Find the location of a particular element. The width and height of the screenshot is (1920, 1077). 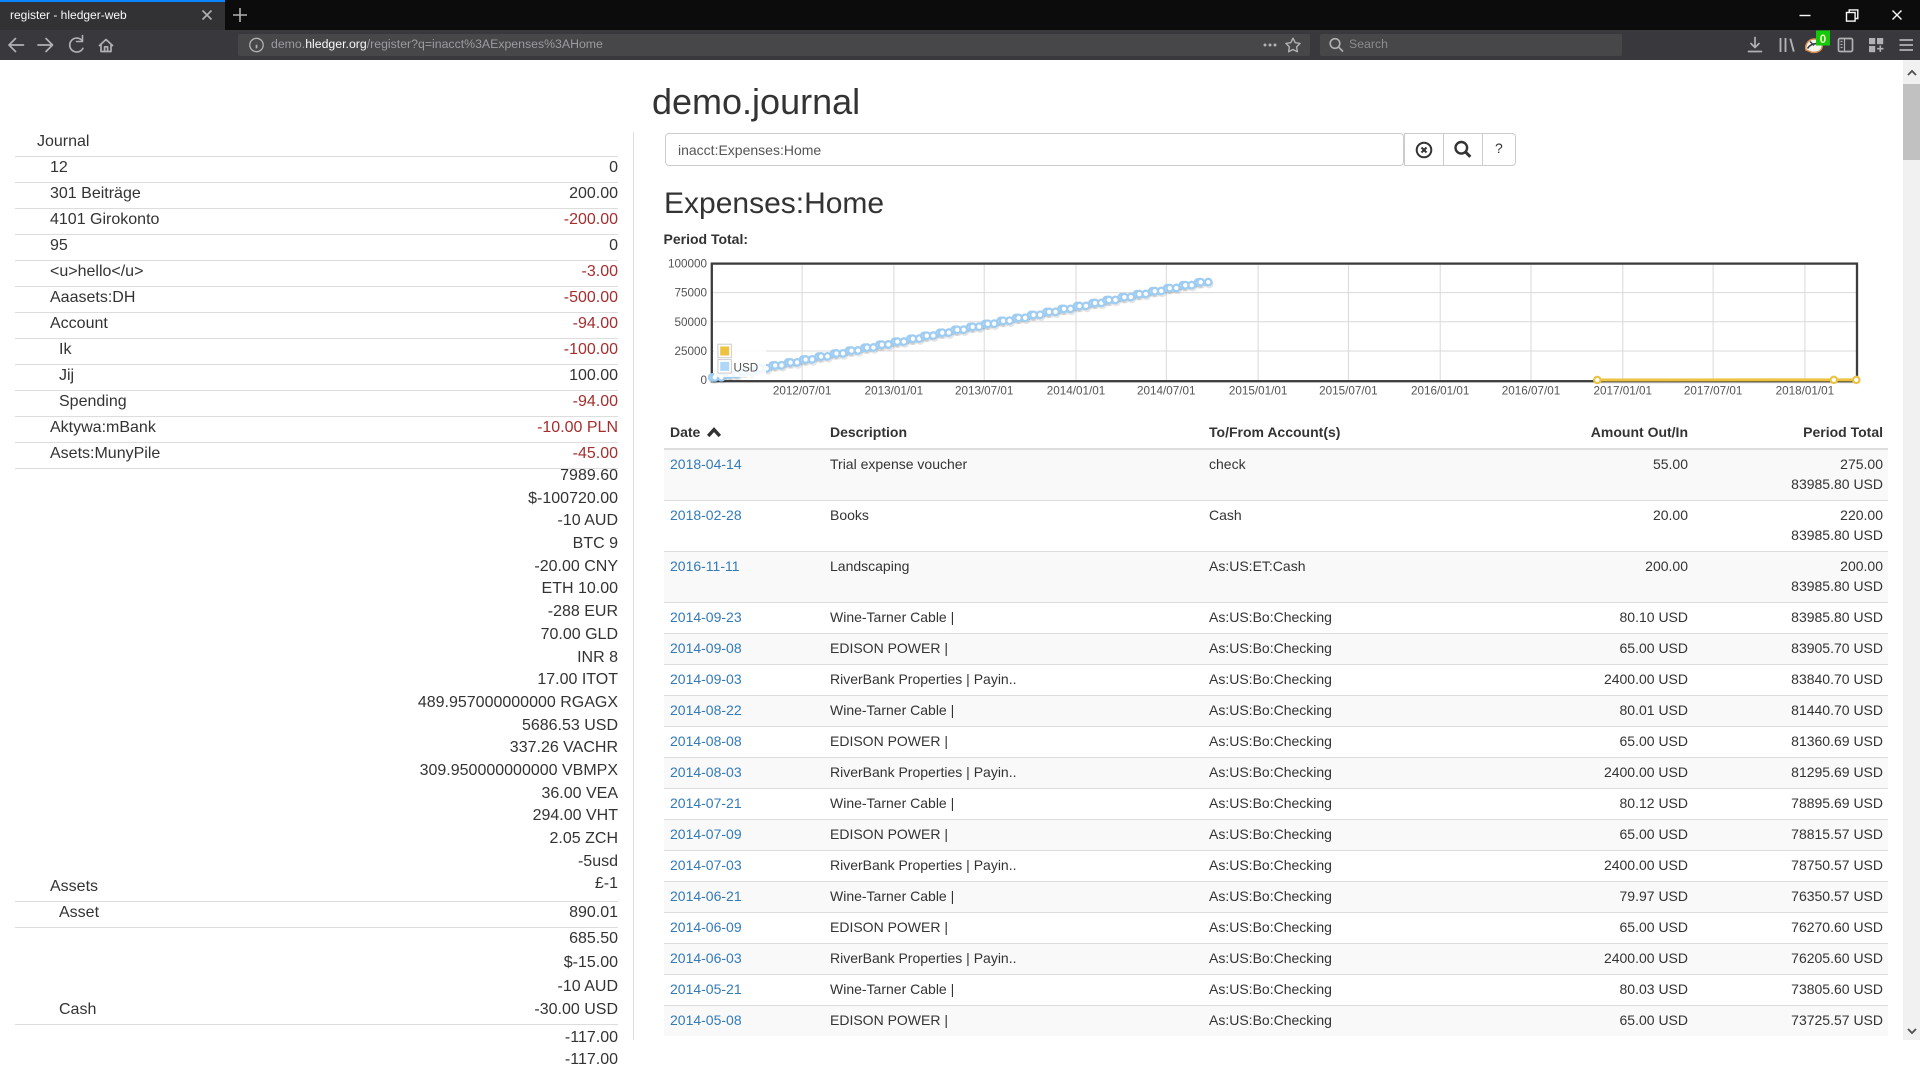

svg-text: USD is located at coordinates (746, 367).